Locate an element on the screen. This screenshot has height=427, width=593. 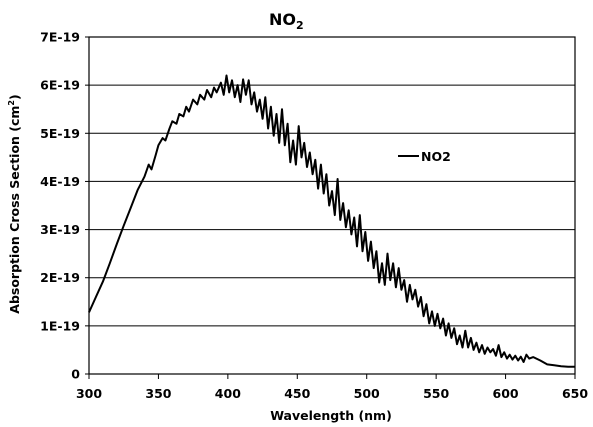
y-tick-label: 7E-19 is located at coordinates (60, 37).